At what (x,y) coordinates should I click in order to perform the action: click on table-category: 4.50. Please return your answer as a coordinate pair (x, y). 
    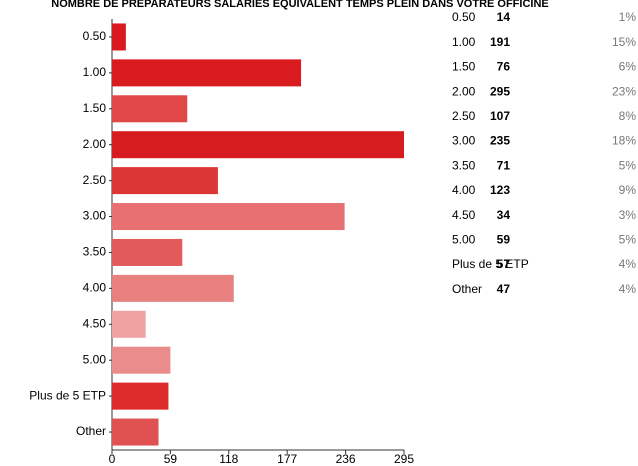
    Looking at the image, I should click on (464, 215).